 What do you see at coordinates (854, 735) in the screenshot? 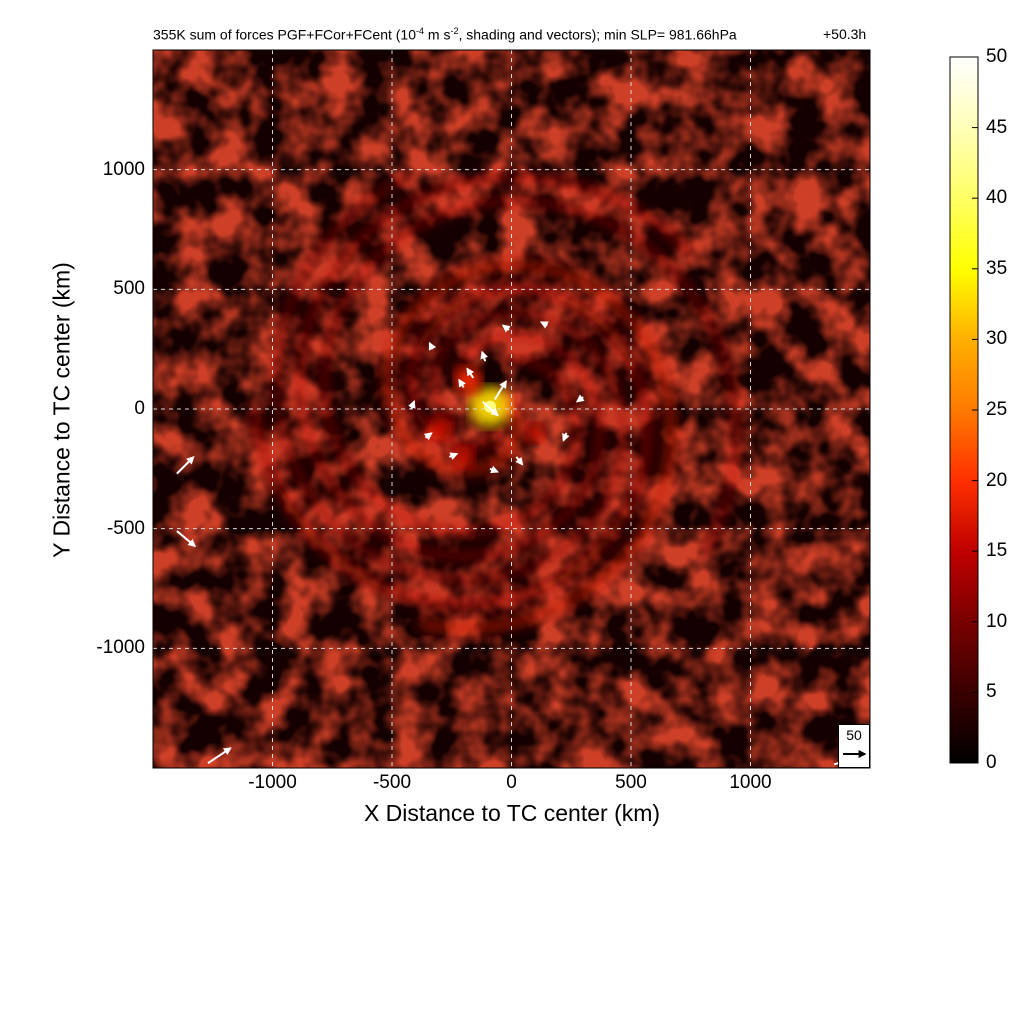
I see `reference-vector-label: 50` at bounding box center [854, 735].